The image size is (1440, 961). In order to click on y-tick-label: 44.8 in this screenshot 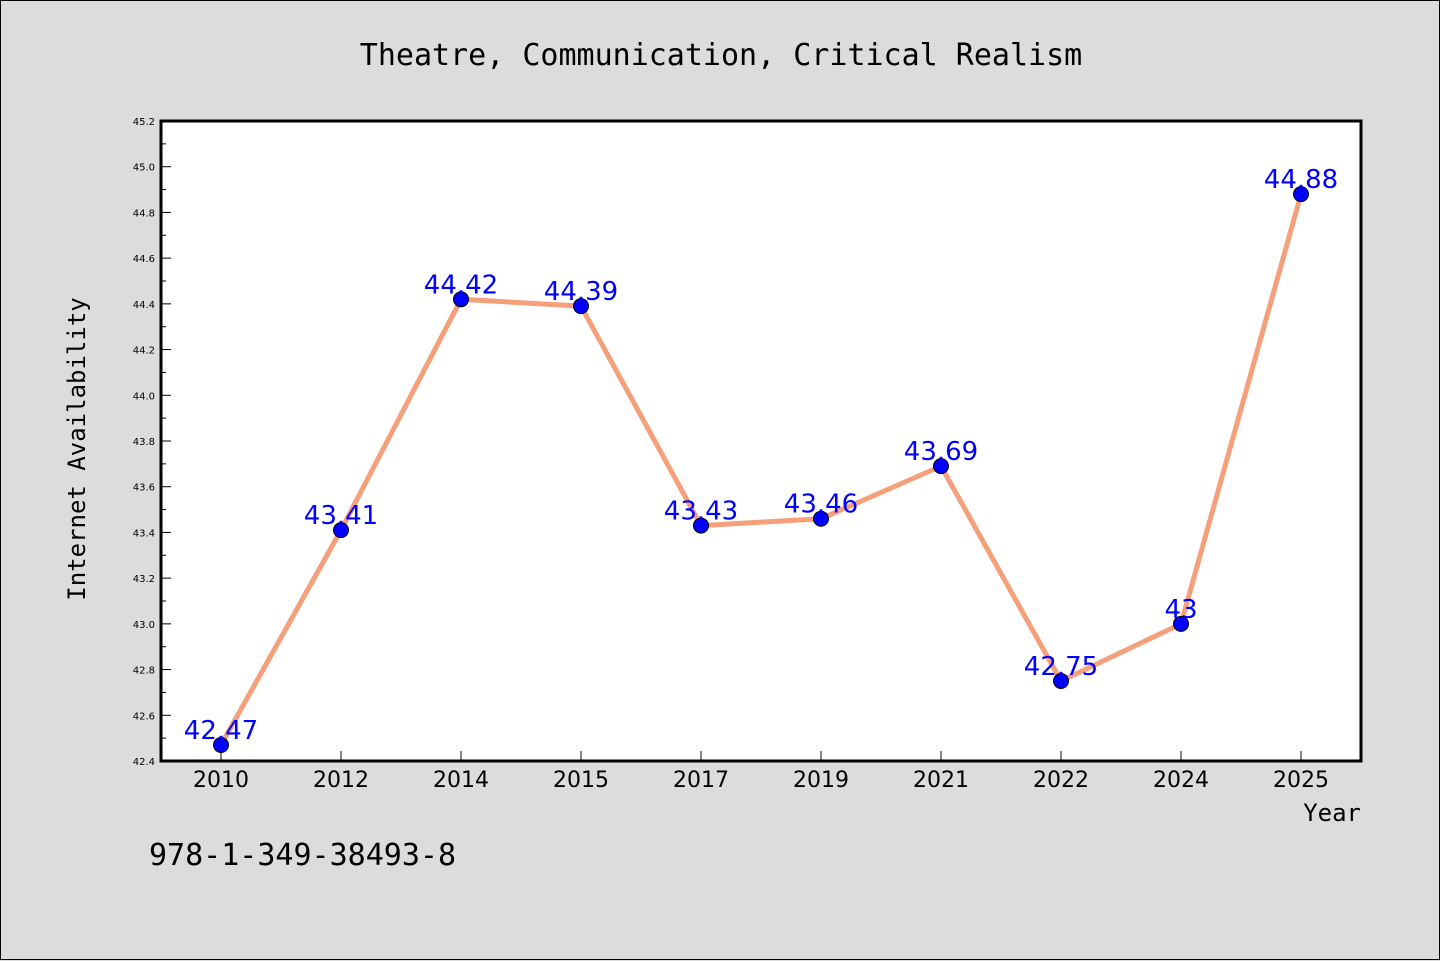, I will do `click(144, 213)`.